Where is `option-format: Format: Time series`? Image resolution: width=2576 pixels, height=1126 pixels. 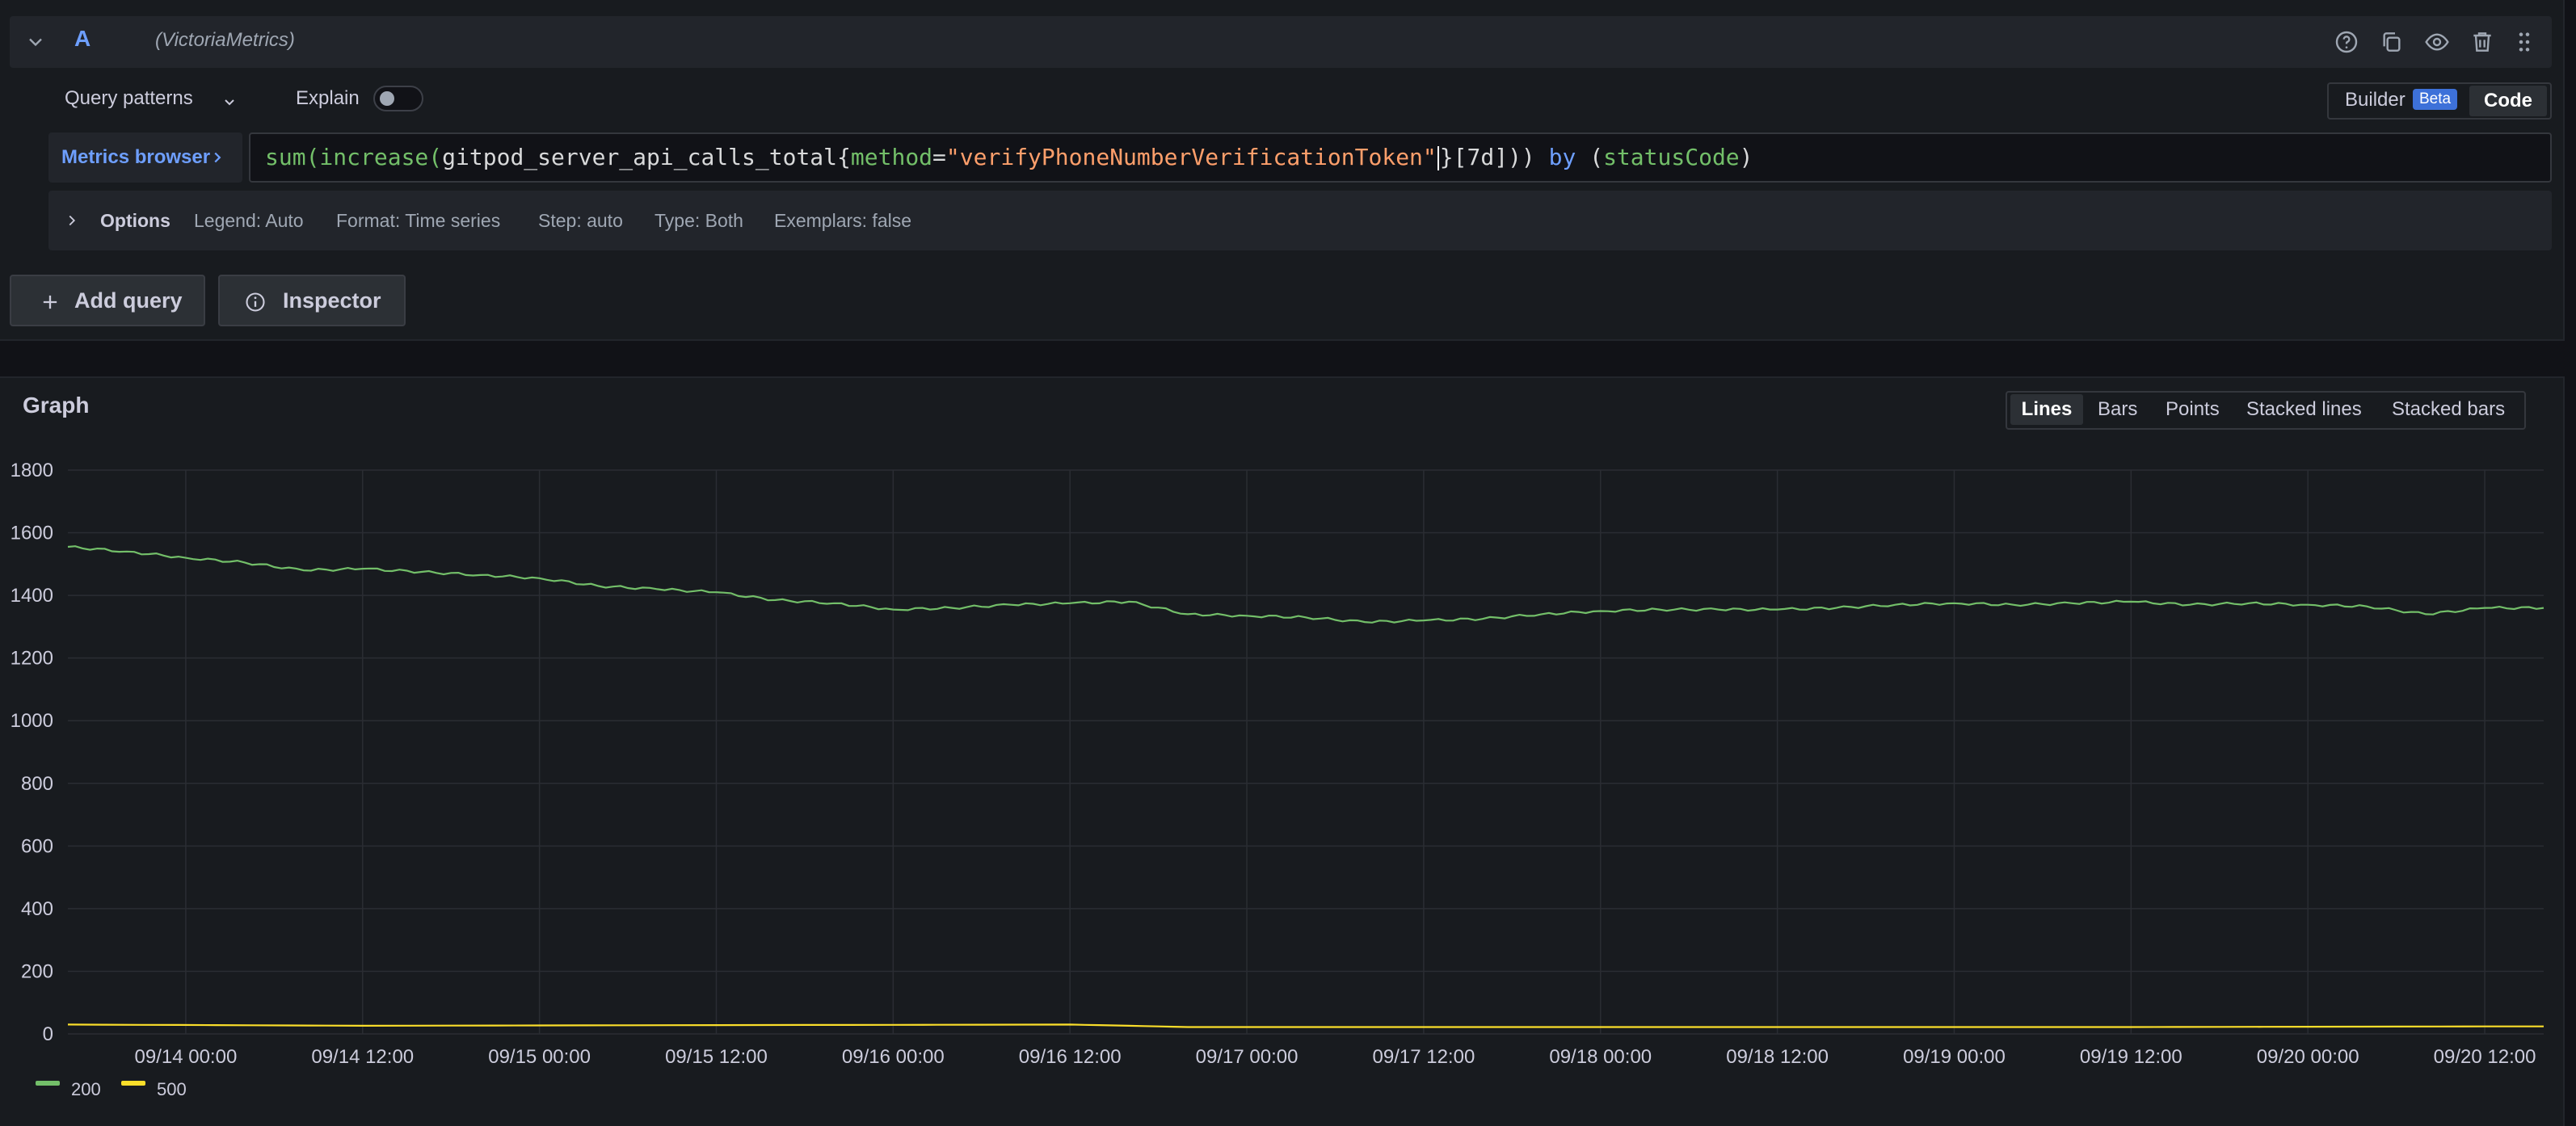 option-format: Format: Time series is located at coordinates (418, 220).